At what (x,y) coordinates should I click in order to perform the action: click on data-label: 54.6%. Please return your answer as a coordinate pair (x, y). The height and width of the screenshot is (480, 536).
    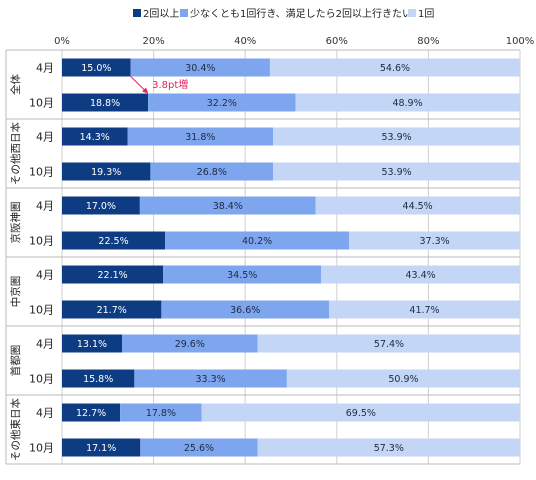
    Looking at the image, I should click on (395, 68).